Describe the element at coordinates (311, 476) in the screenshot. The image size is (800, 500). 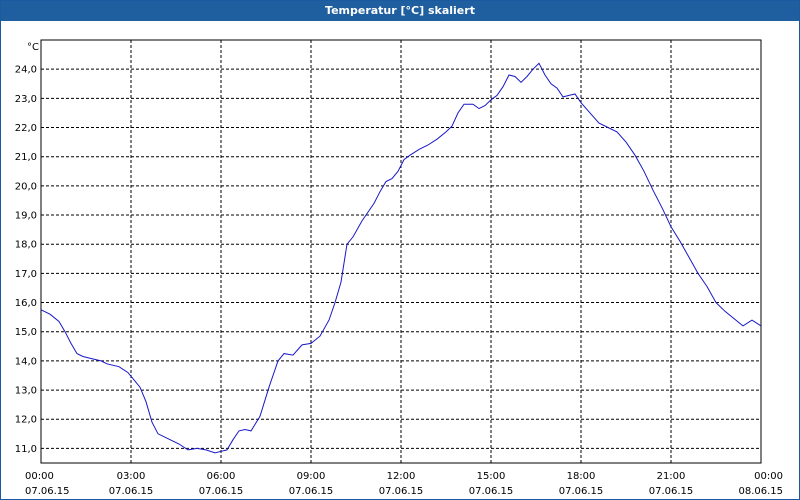
I see `x-tick-time-label: 09:00` at that location.